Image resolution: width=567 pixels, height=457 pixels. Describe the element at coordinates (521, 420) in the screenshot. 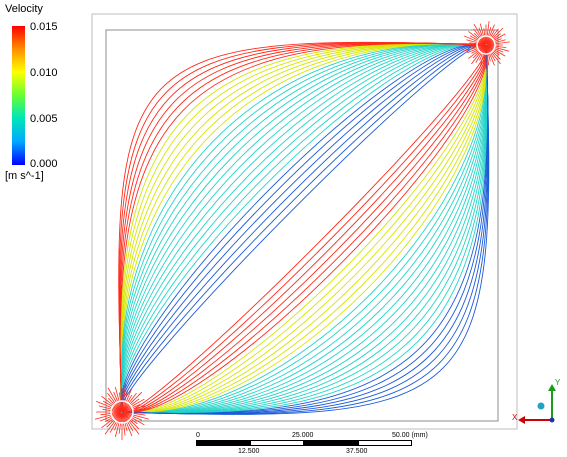

I see `x-axis-arrowhead` at that location.